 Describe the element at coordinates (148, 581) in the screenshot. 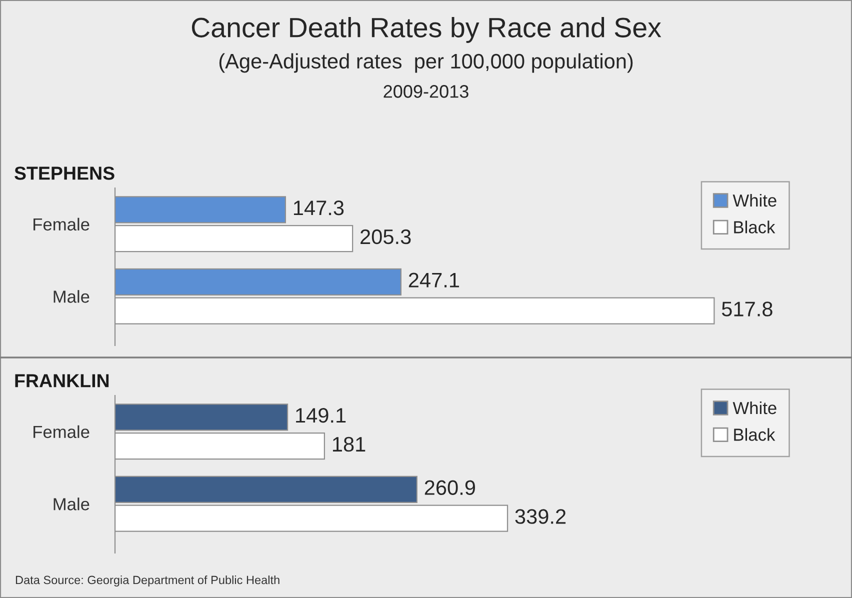

I see `source-note: Data Source: Georgia Department of Public Health` at that location.